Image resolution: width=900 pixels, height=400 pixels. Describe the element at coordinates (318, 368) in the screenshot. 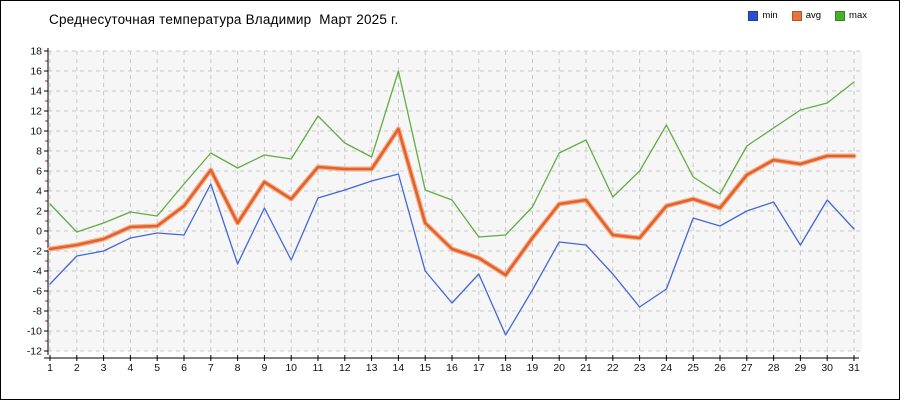

I see `svg-text: 11` at that location.